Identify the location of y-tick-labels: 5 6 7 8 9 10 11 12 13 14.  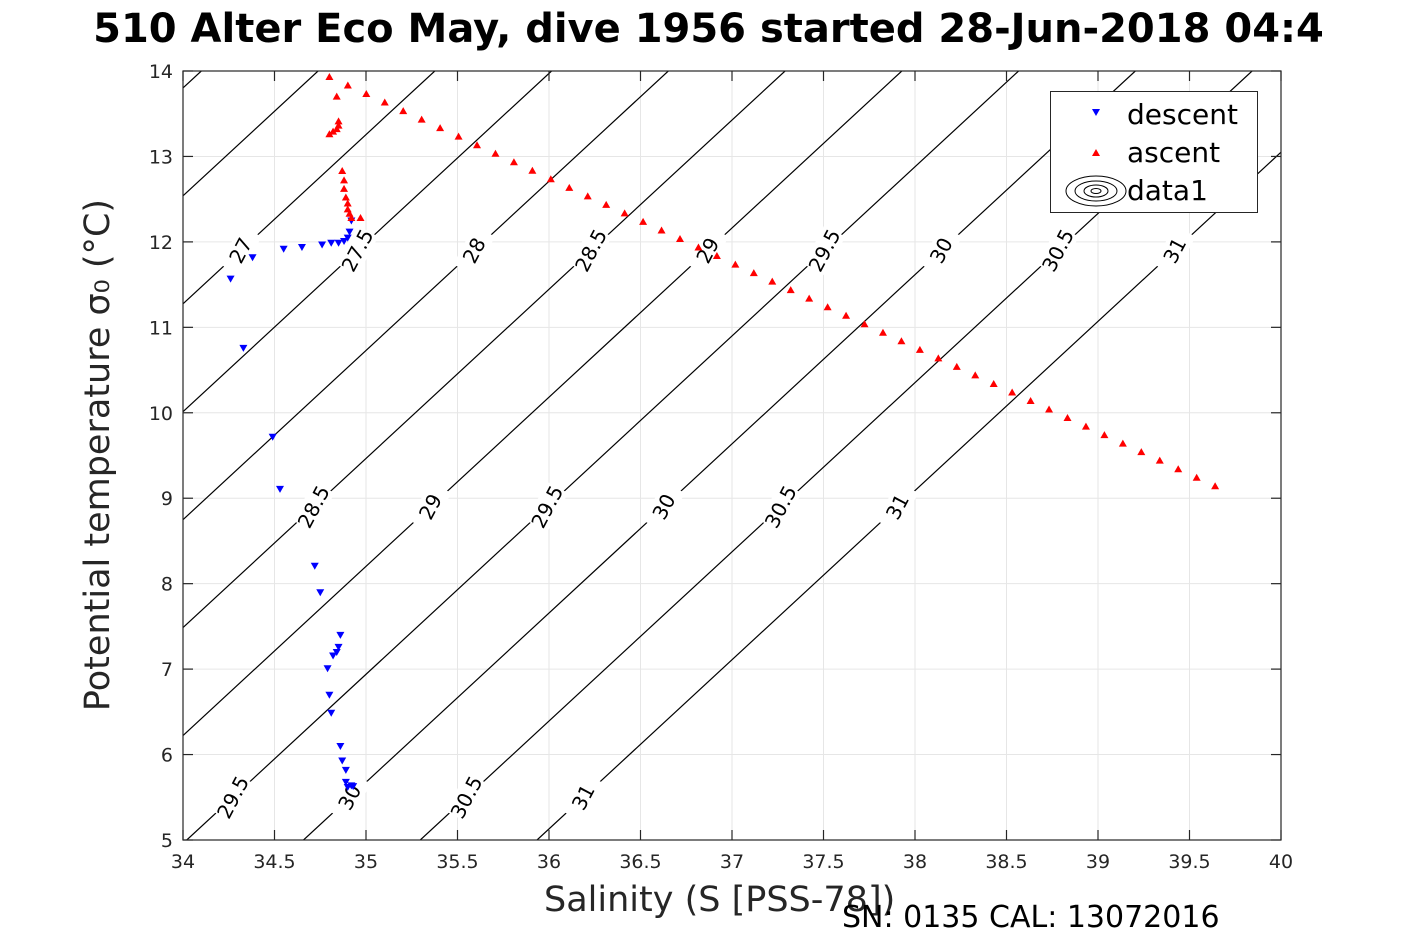
(161, 456).